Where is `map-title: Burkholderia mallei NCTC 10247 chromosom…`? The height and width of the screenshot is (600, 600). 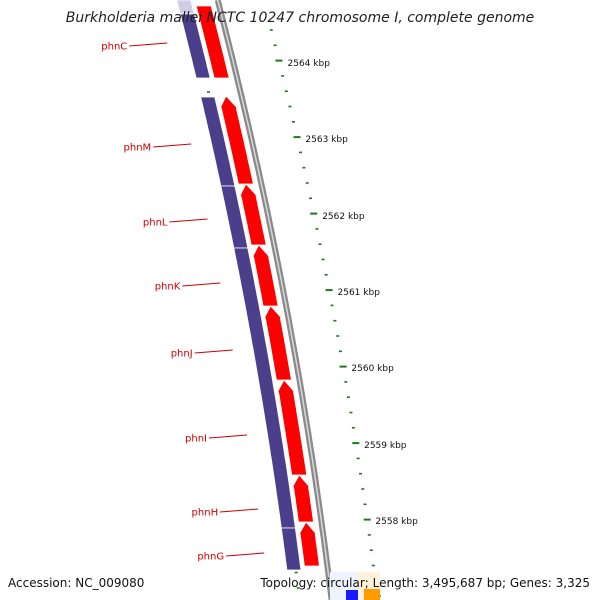 map-title: Burkholderia mallei NCTC 10247 chromosom… is located at coordinates (300, 18).